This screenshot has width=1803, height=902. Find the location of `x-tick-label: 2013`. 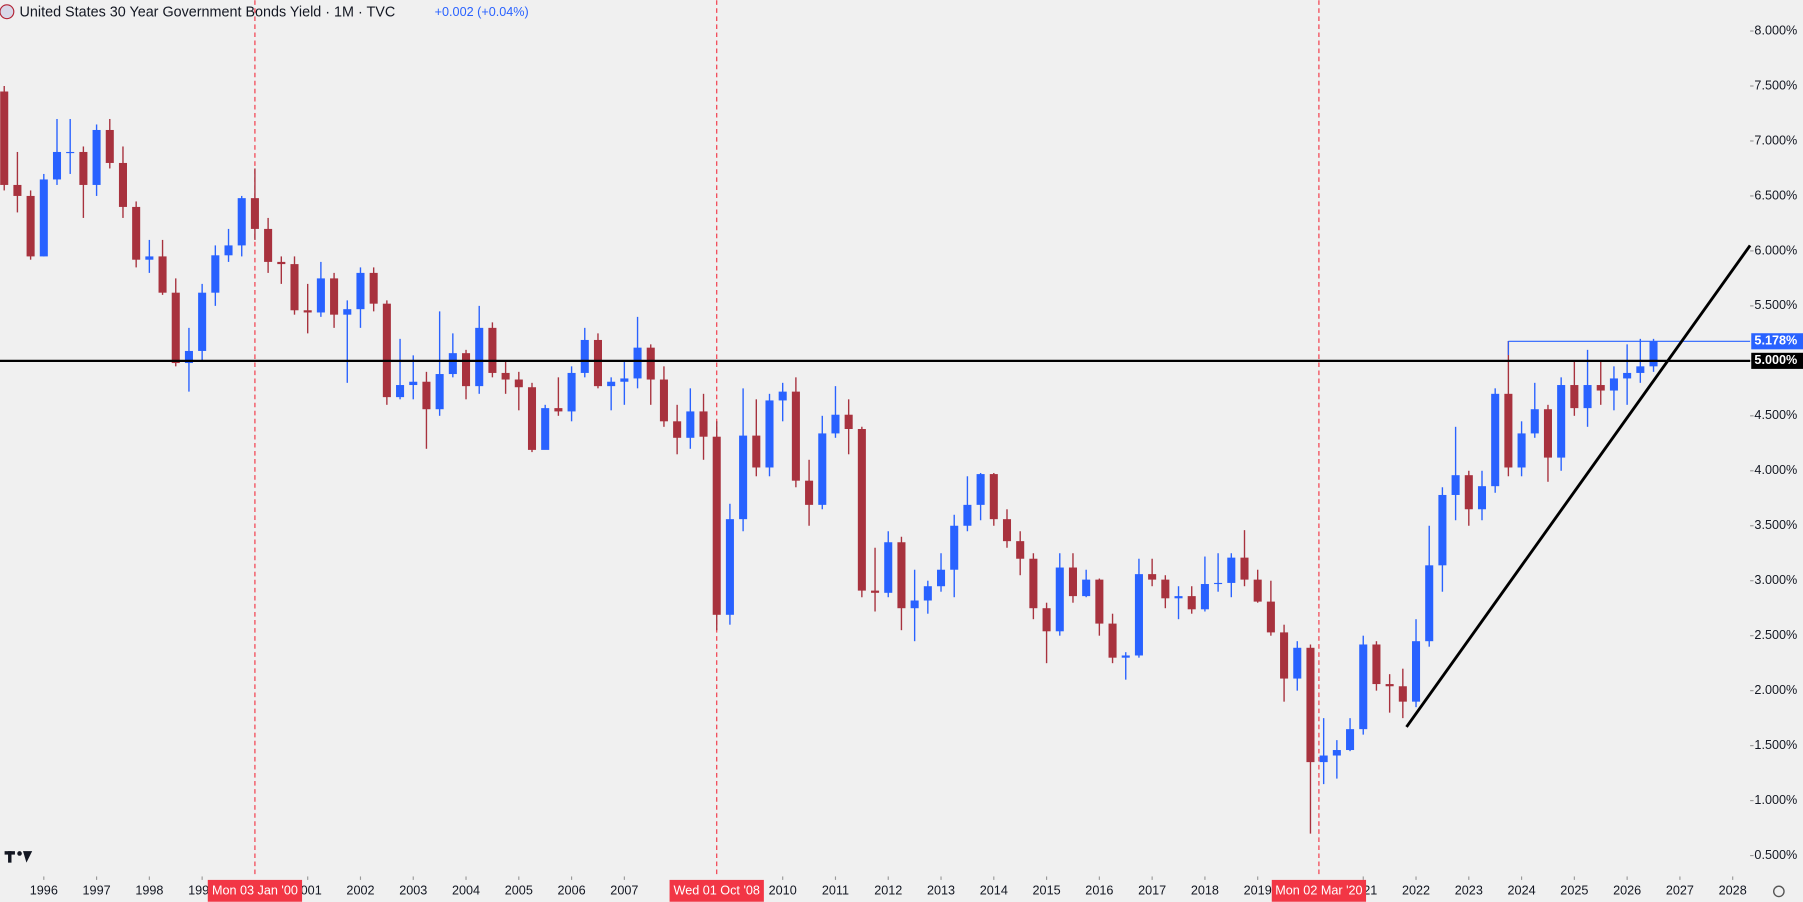

x-tick-label: 2013 is located at coordinates (941, 891).